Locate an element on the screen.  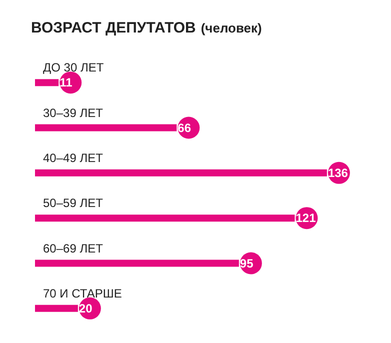
data-label: 136 is located at coordinates (338, 173).